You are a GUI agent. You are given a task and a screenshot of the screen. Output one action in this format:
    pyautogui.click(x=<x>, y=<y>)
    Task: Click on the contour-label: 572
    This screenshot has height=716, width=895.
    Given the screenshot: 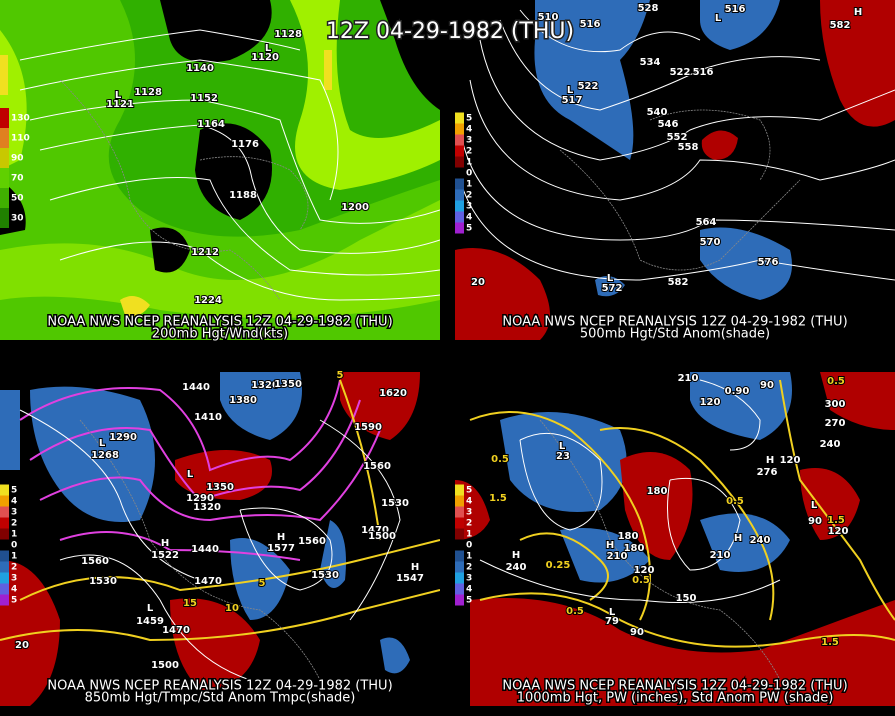 What is the action you would take?
    pyautogui.click(x=612, y=288)
    